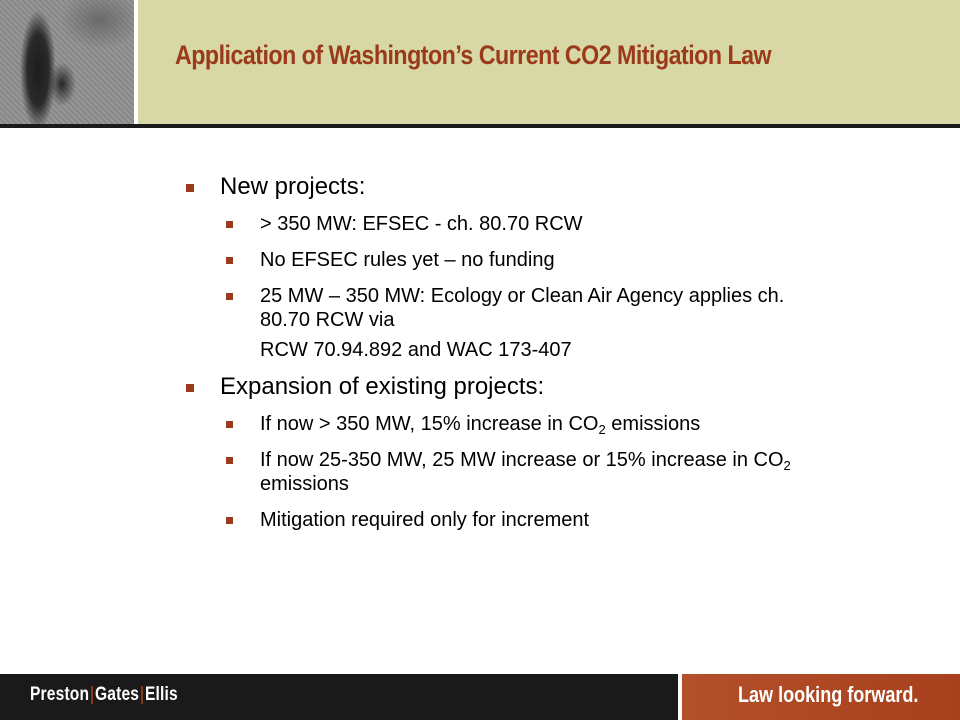 Image resolution: width=960 pixels, height=720 pixels. What do you see at coordinates (680, 697) in the screenshot?
I see `footer-divider` at bounding box center [680, 697].